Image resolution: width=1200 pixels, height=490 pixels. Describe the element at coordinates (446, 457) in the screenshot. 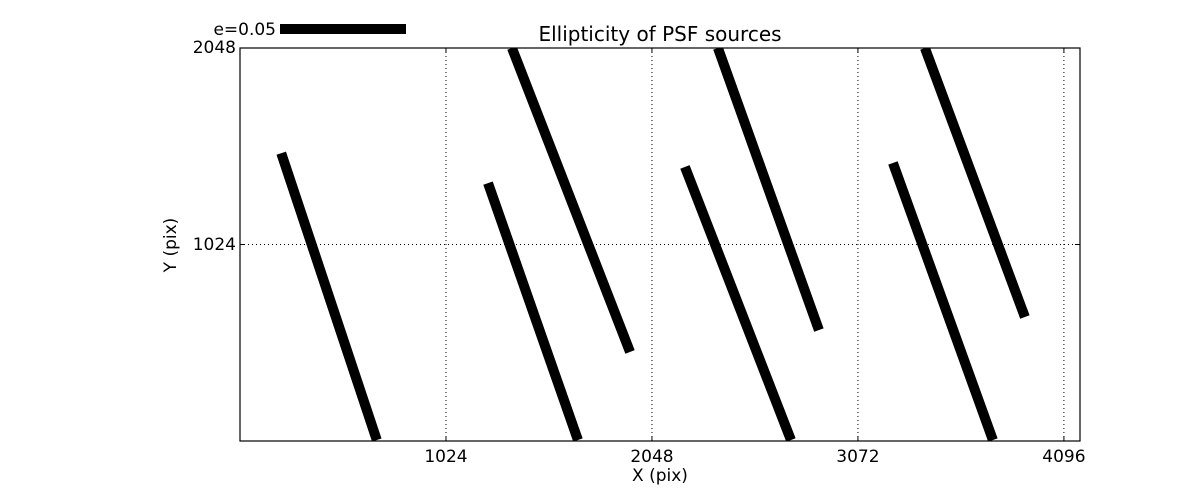

I see `x-tick-label: 1024` at that location.